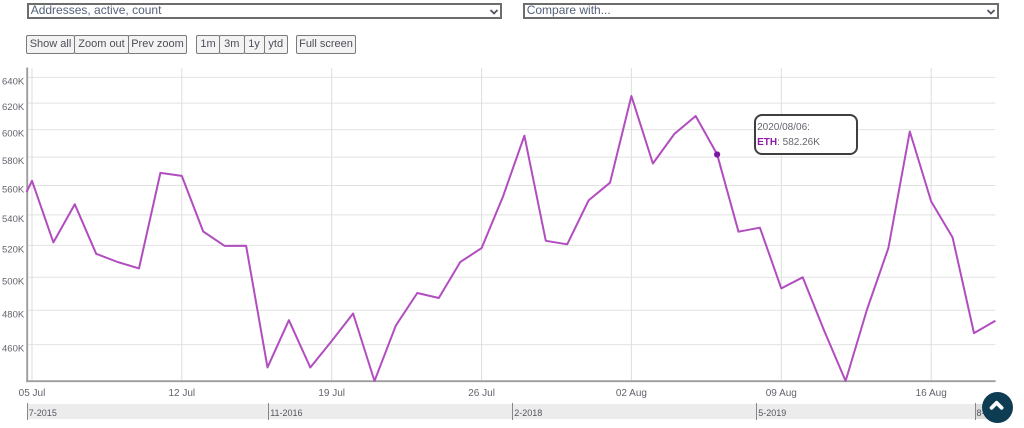  What do you see at coordinates (13, 314) in the screenshot?
I see `svg-text: 480K` at bounding box center [13, 314].